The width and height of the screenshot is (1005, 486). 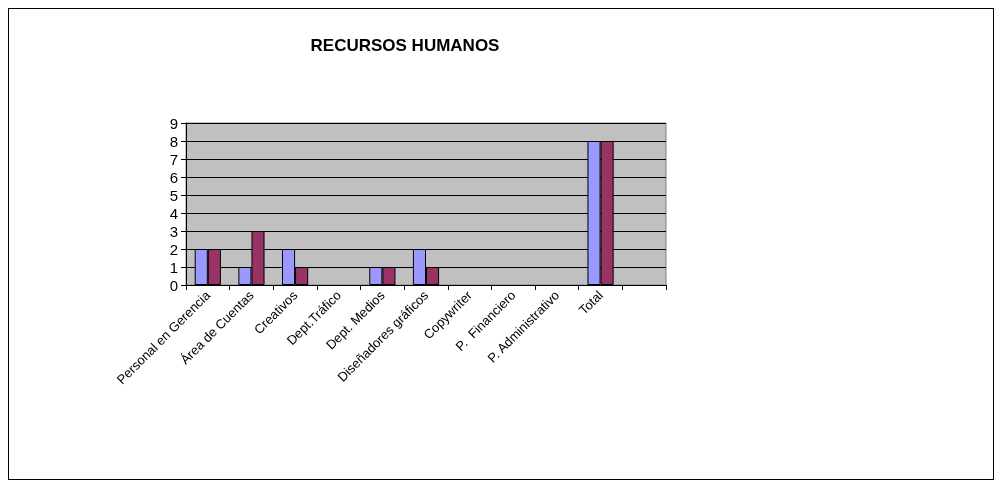 I want to click on y-tick-label: 6, so click(x=173, y=177).